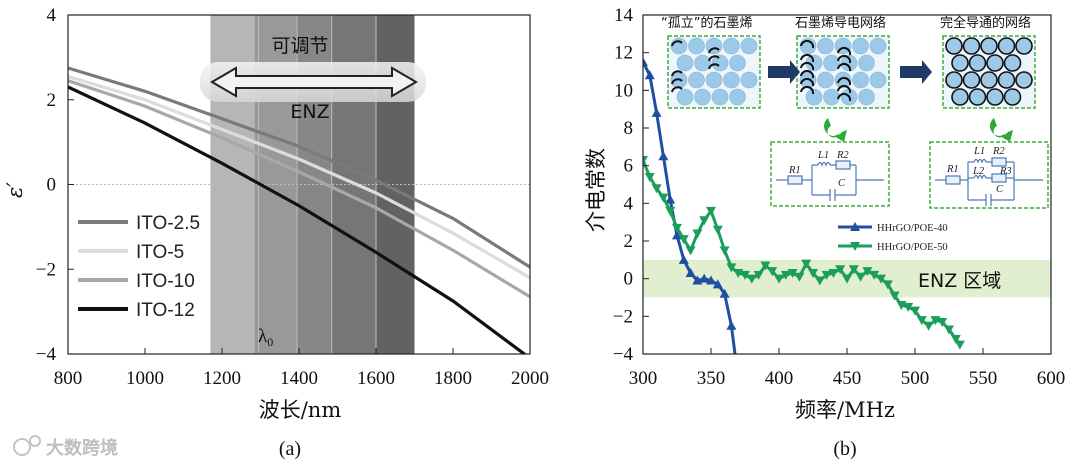 The width and height of the screenshot is (1077, 468). I want to click on legend-a: ITO-2.5 ITO-5 ITO-10 ITO-12, so click(139, 267).